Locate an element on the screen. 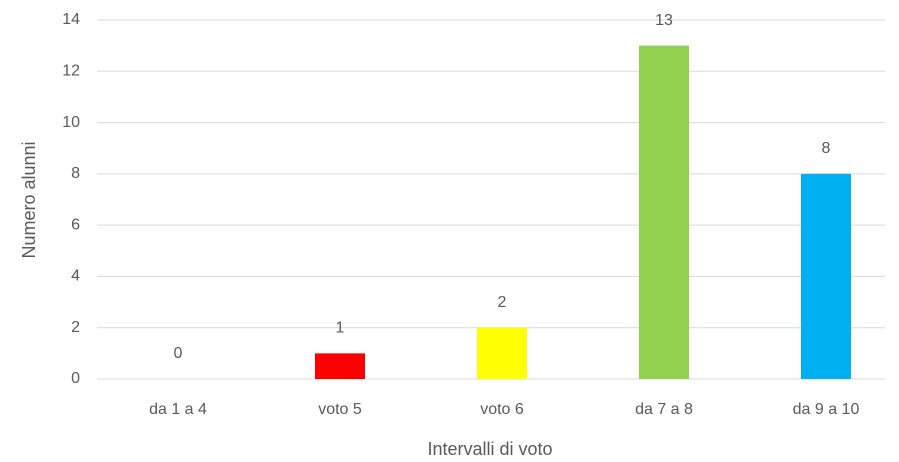 Image resolution: width=899 pixels, height=462 pixels. y-tick-label: 12 is located at coordinates (71, 71).